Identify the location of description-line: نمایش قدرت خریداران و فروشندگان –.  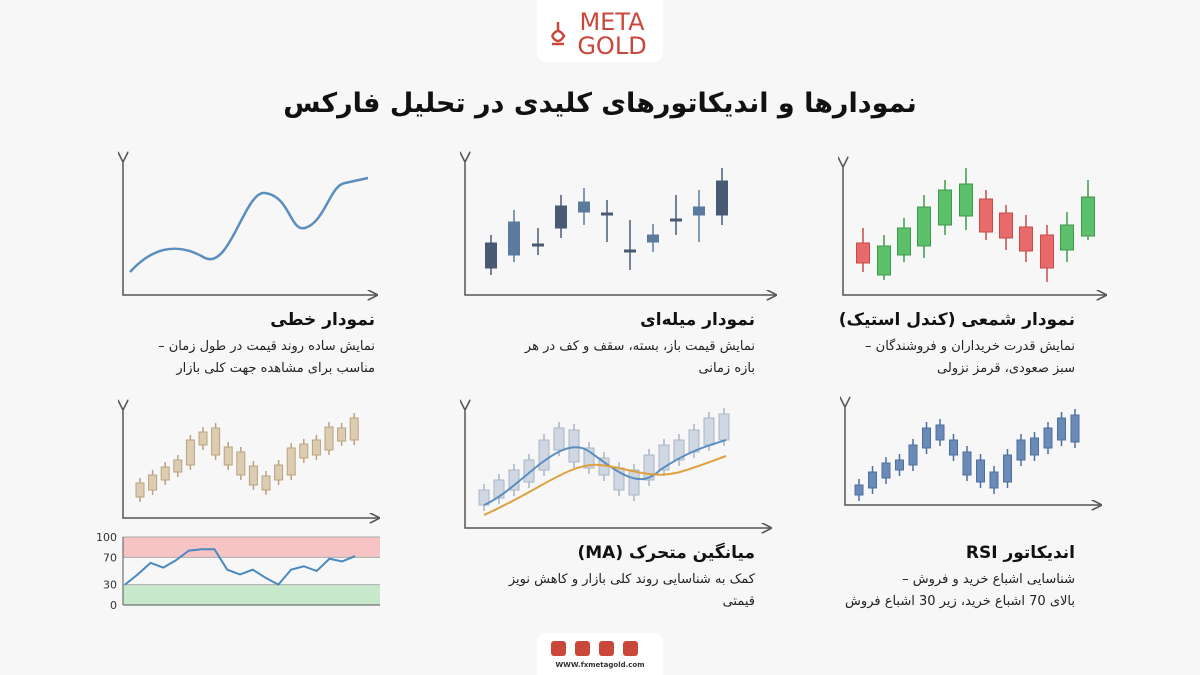
(970, 346).